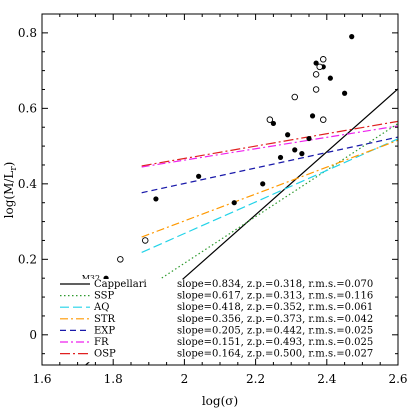  I want to click on annotation-label: M32, so click(91, 278).